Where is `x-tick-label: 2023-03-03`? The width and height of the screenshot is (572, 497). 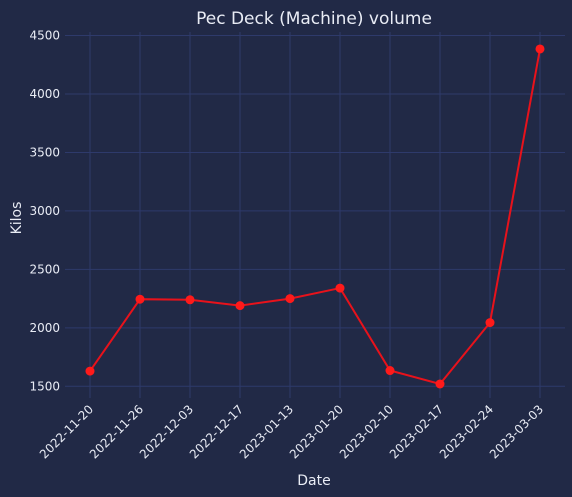
x-tick-label: 2023-03-03 is located at coordinates (516, 431).